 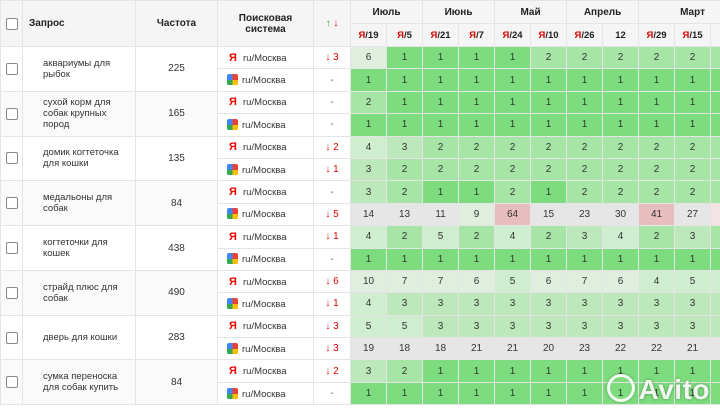 I want to click on avito-logo-icon, so click(x=620, y=388).